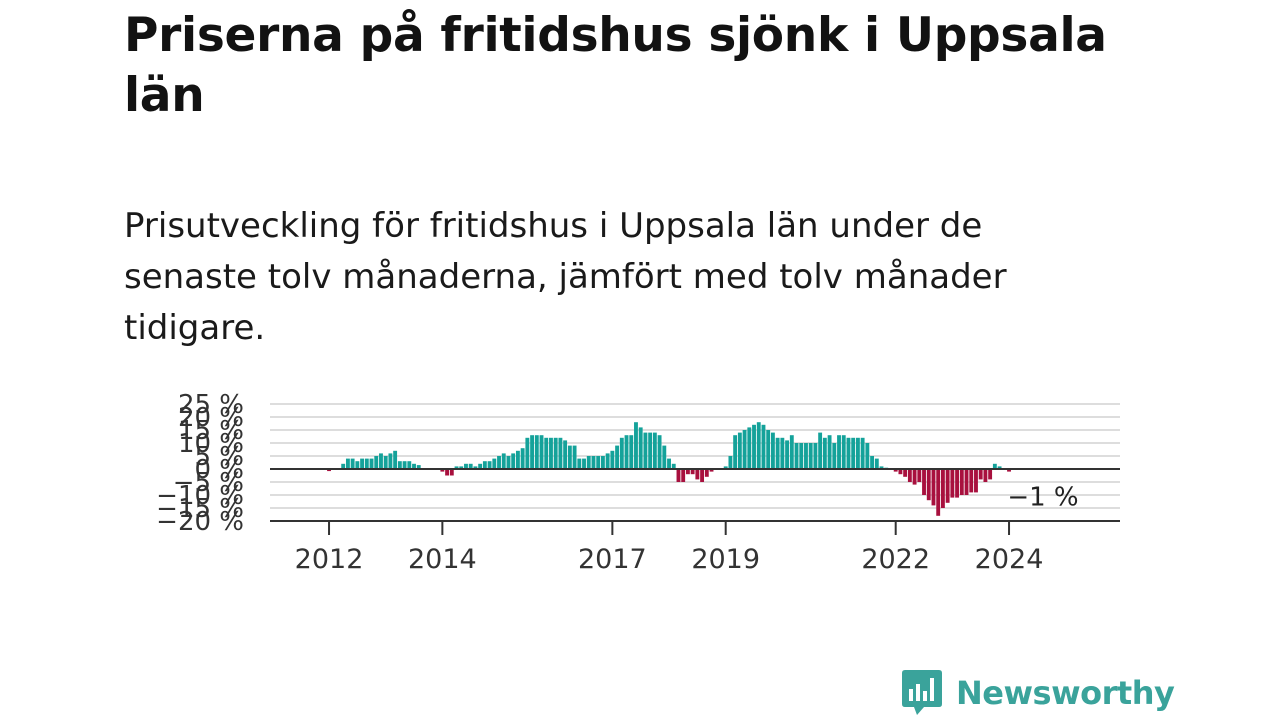  What do you see at coordinates (725, 559) in the screenshot?
I see `x-tick-label: 2019` at bounding box center [725, 559].